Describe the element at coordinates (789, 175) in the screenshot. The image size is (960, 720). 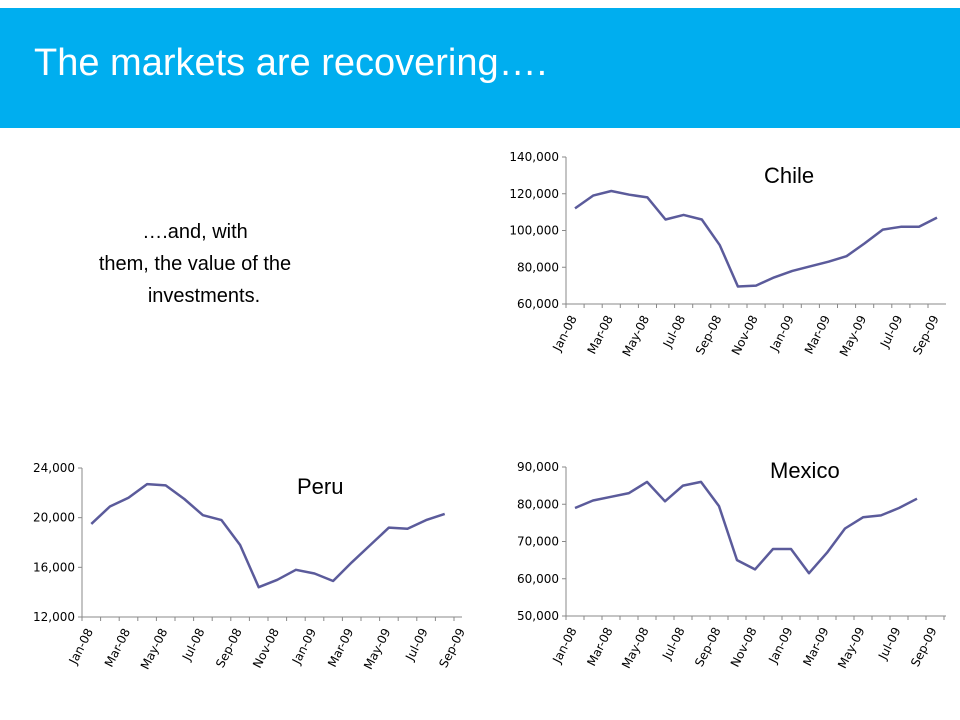
I see `country-label: Chile` at that location.